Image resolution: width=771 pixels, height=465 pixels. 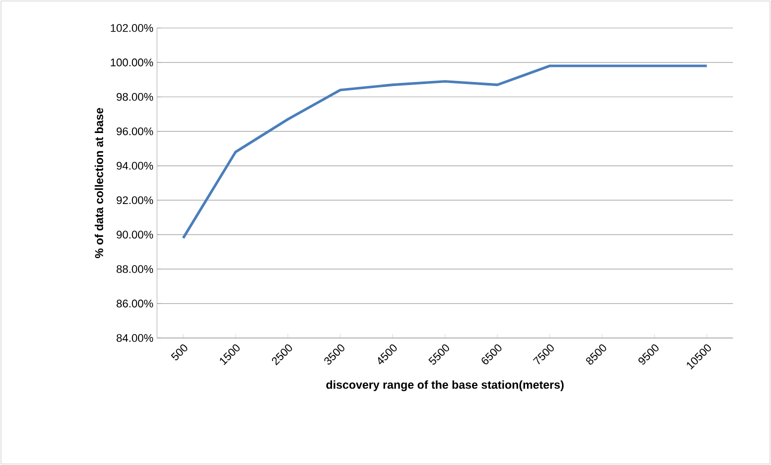 What do you see at coordinates (132, 28) in the screenshot?
I see `y-tick-label: 102.00%` at bounding box center [132, 28].